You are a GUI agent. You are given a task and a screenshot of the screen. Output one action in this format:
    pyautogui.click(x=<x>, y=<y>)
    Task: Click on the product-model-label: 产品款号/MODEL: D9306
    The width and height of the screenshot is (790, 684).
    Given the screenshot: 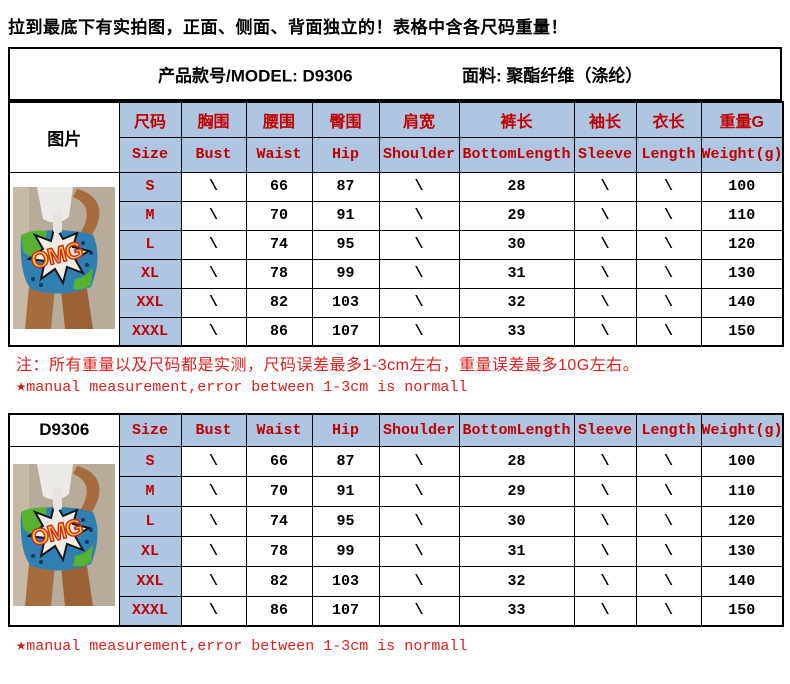 What is the action you would take?
    pyautogui.click(x=255, y=76)
    